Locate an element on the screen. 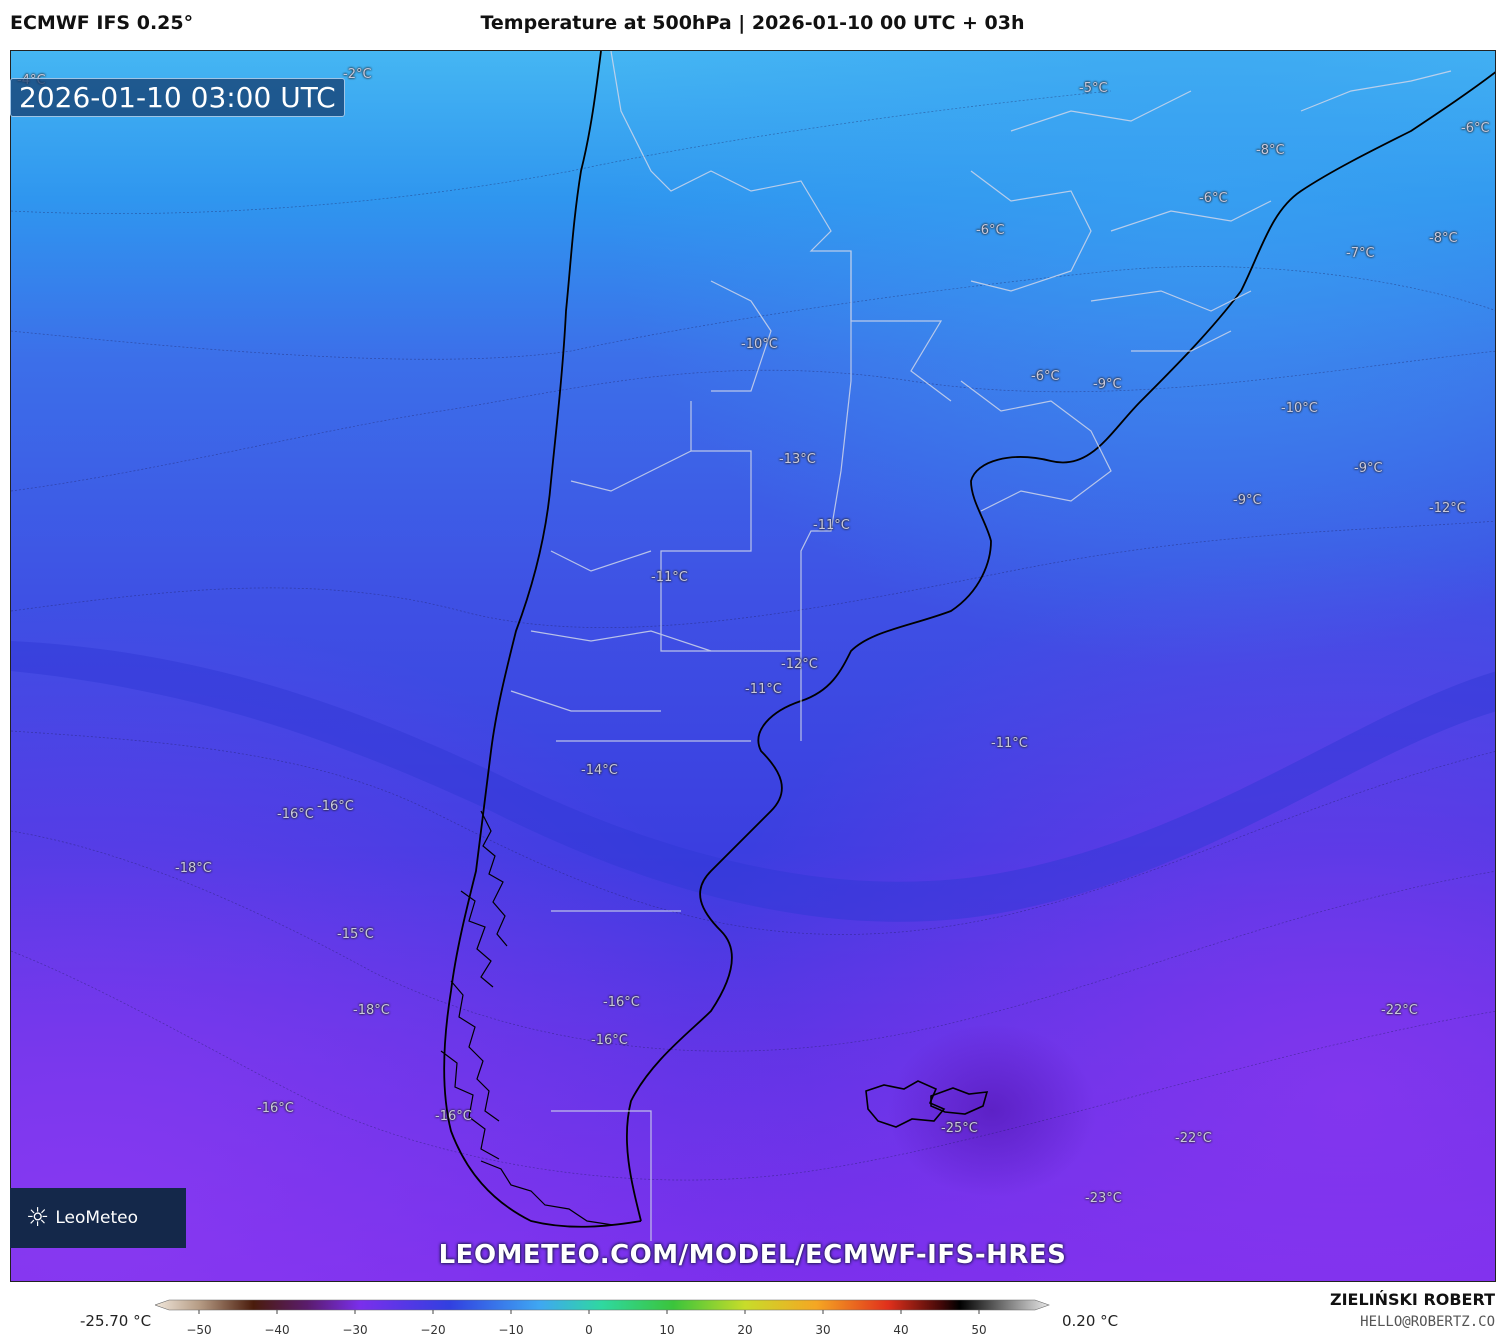  logo-text: LeoMeteo is located at coordinates (96, 1218).